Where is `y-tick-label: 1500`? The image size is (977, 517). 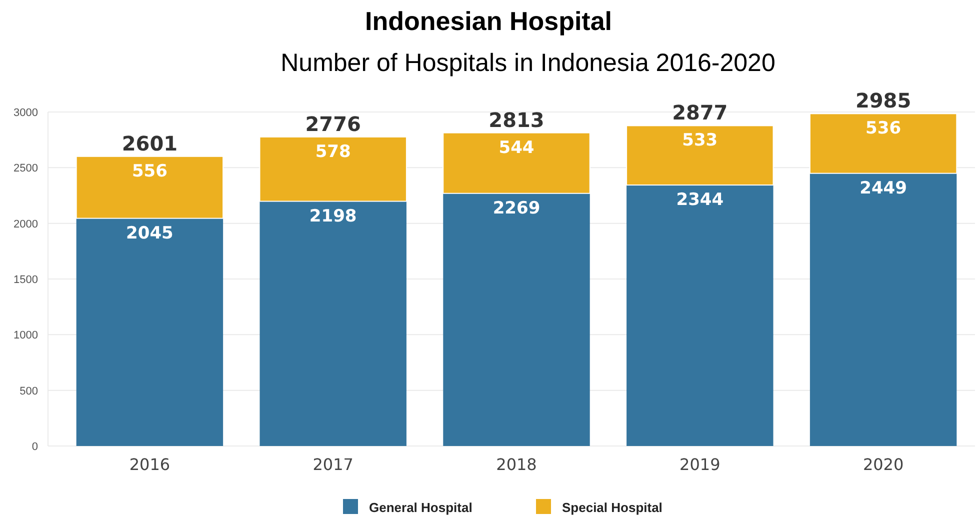
y-tick-label: 1500 is located at coordinates (26, 280).